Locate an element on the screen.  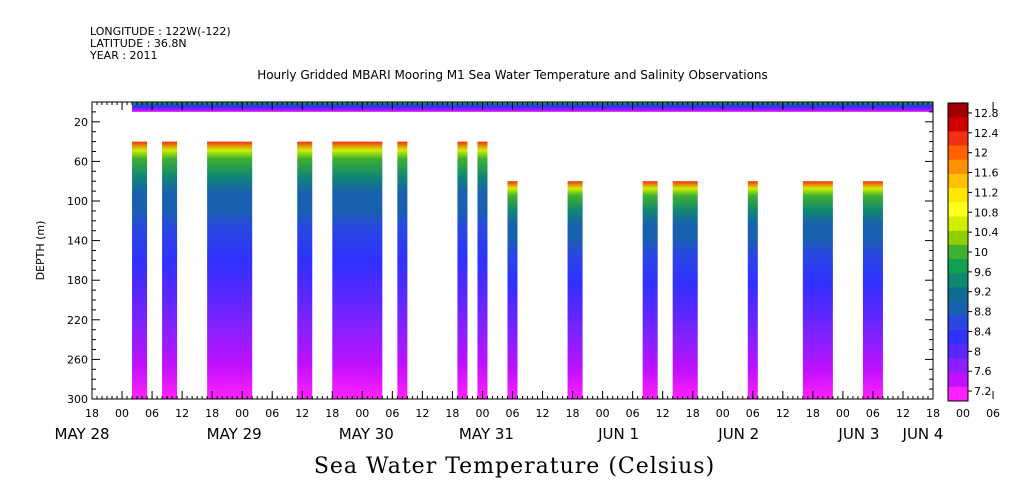
colorbar-label: 9.6 is located at coordinates (983, 272).